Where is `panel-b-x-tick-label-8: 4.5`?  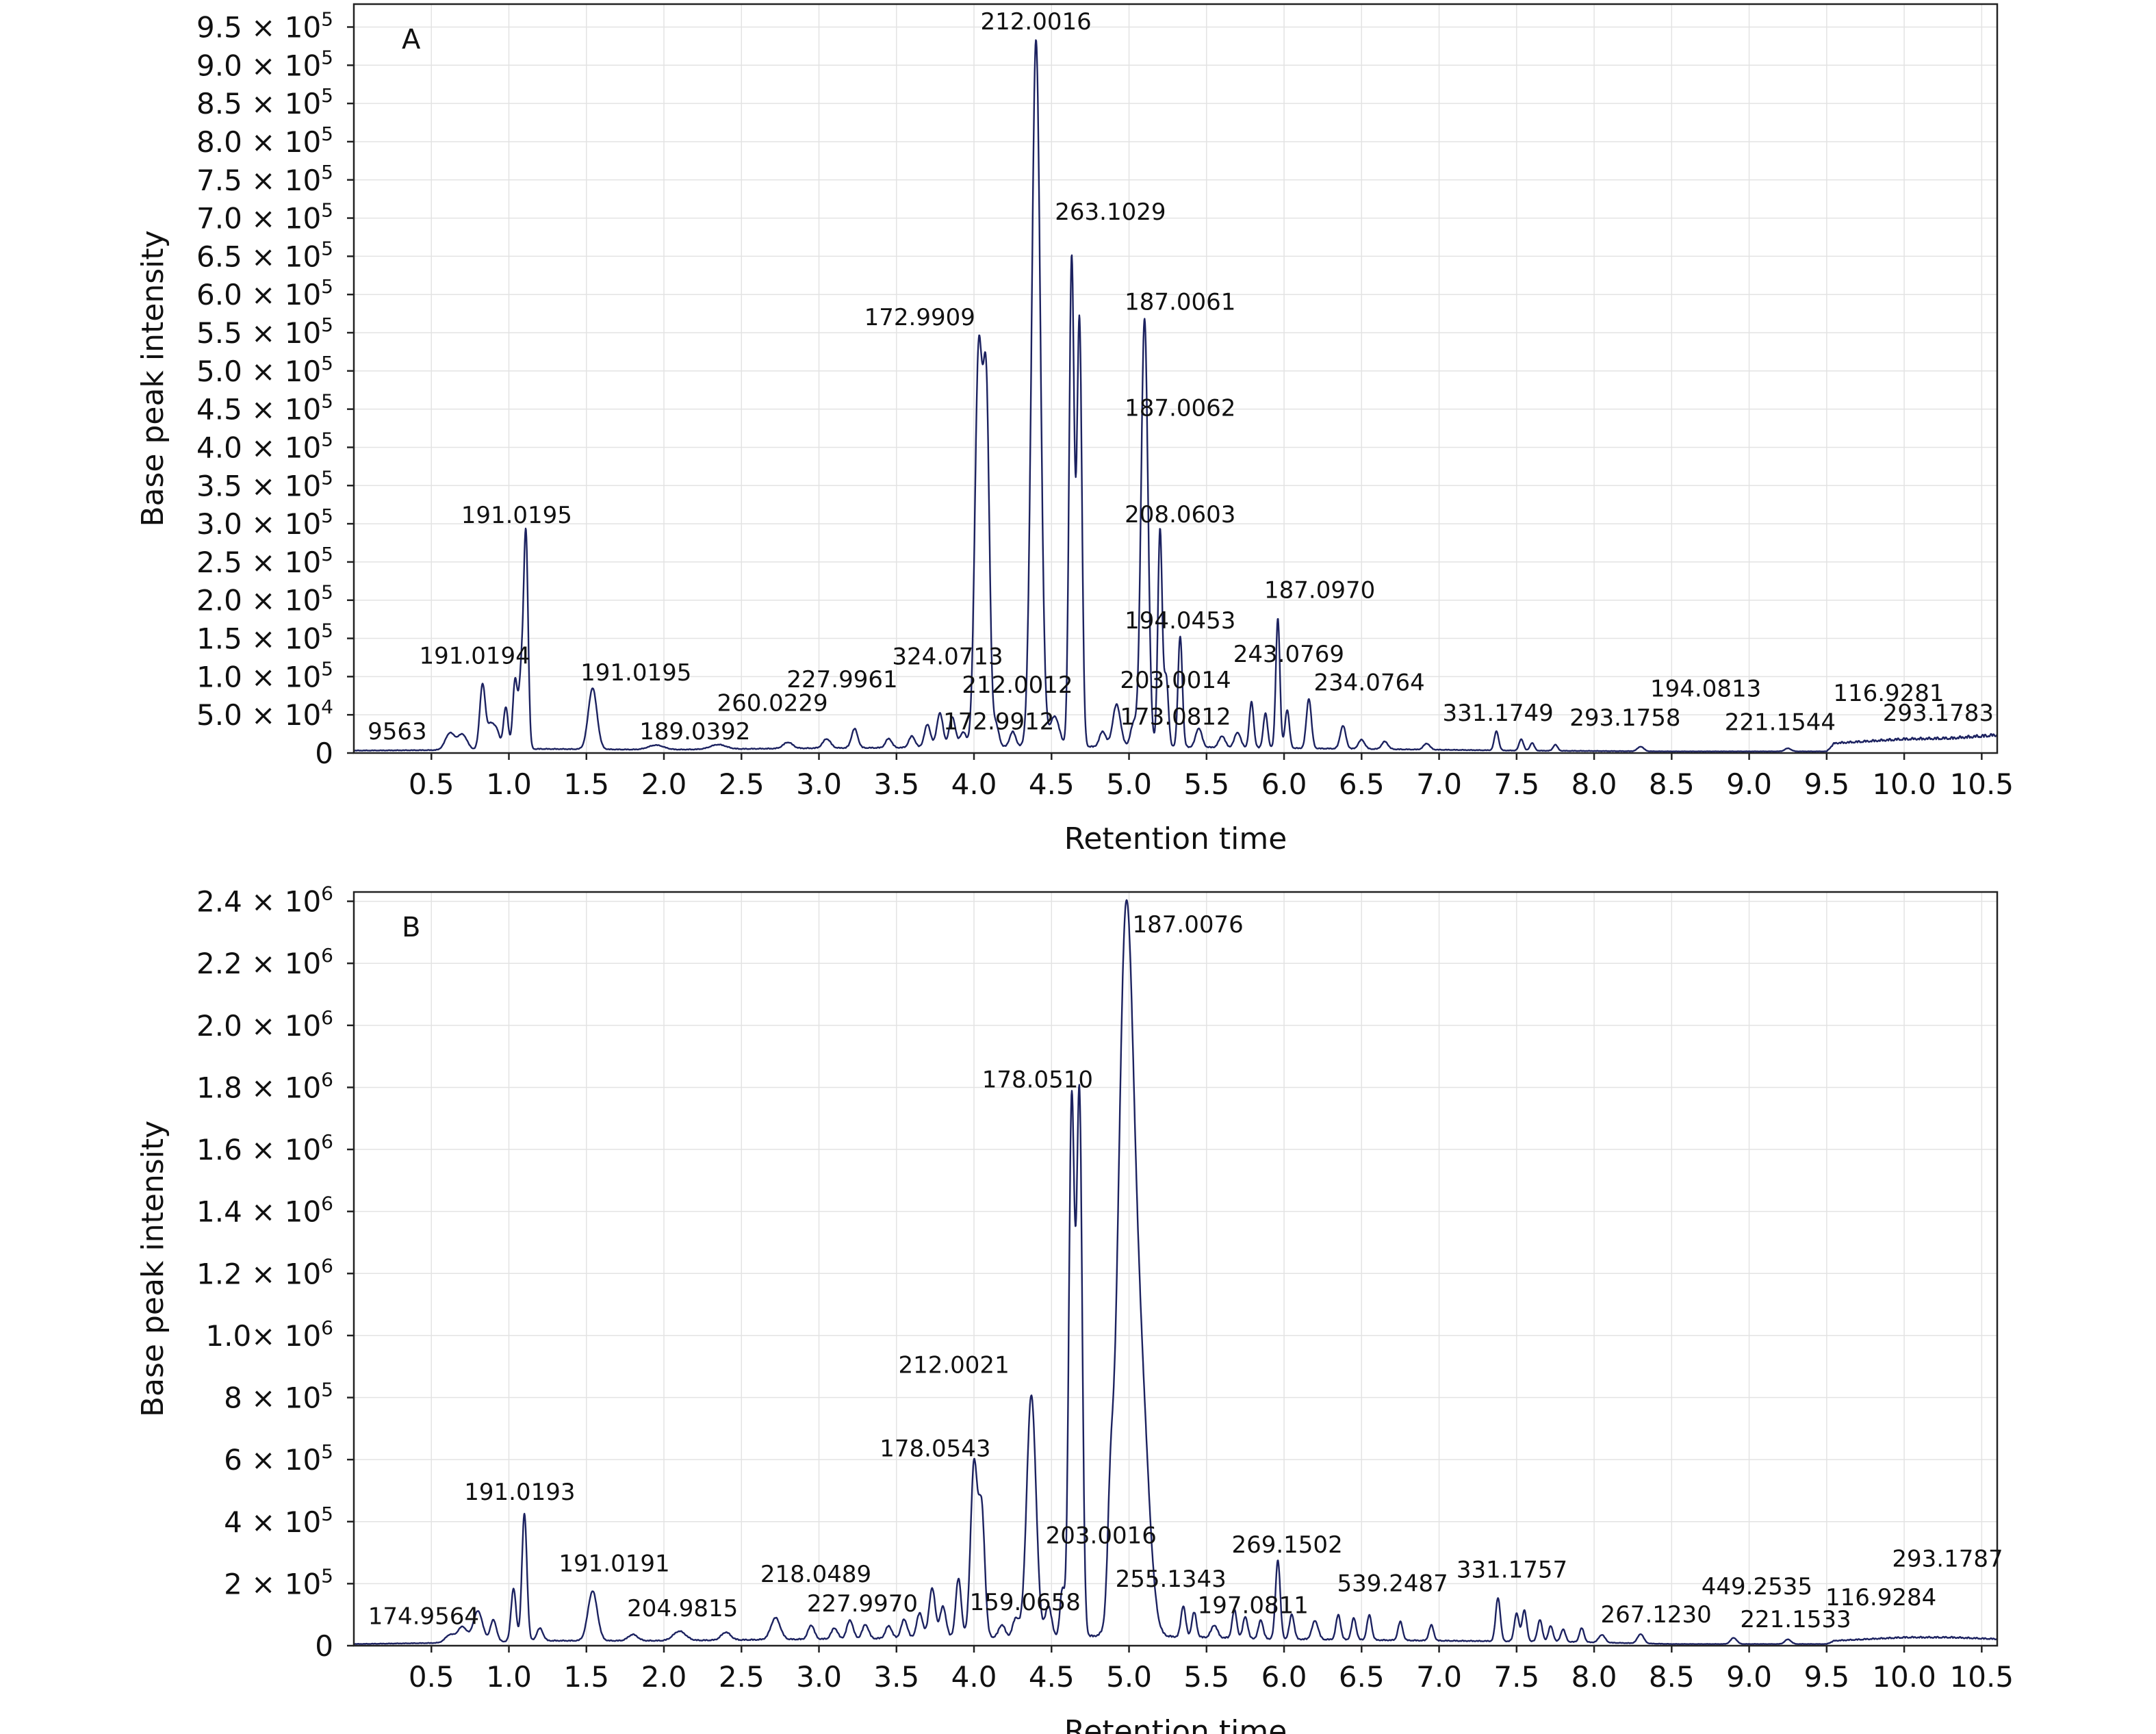 panel-b-x-tick-label-8: 4.5 is located at coordinates (1052, 1677).